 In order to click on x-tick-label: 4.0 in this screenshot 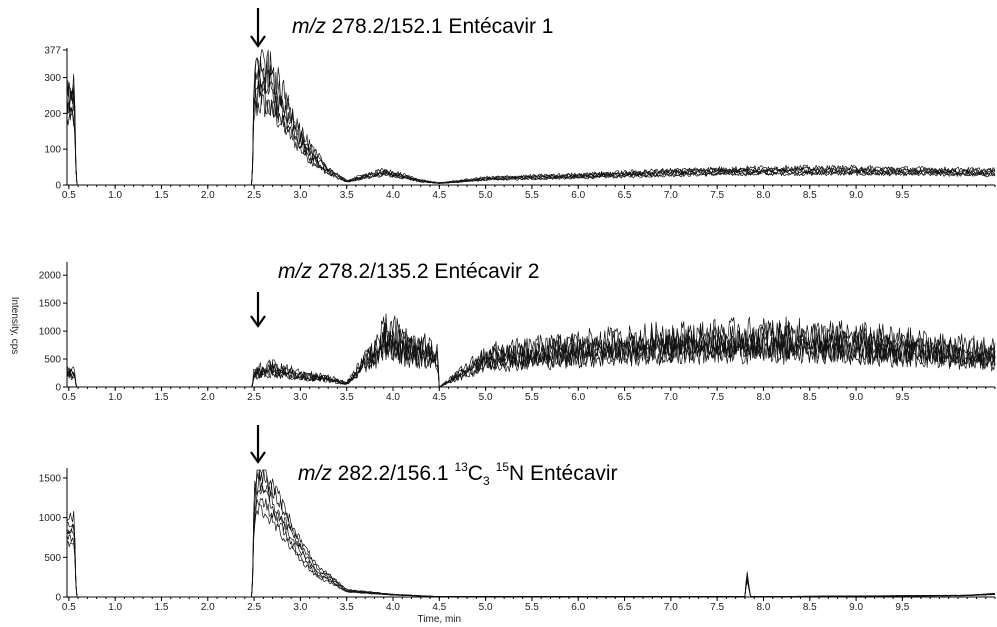, I will do `click(393, 195)`.